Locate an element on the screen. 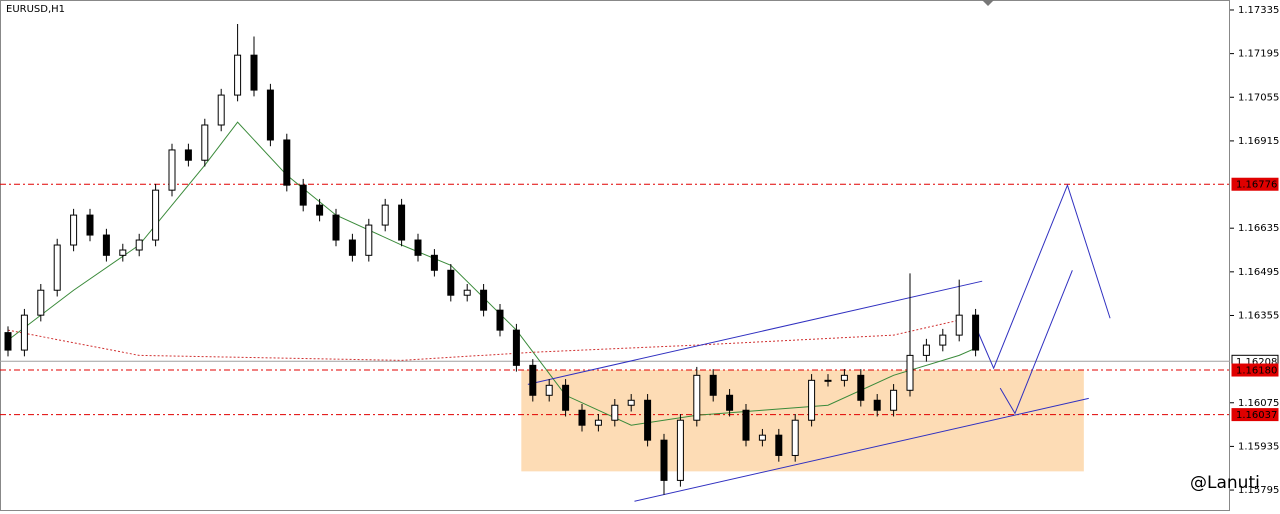 This screenshot has width=1280, height=514. price-label: 1.16776 is located at coordinates (1256, 185).